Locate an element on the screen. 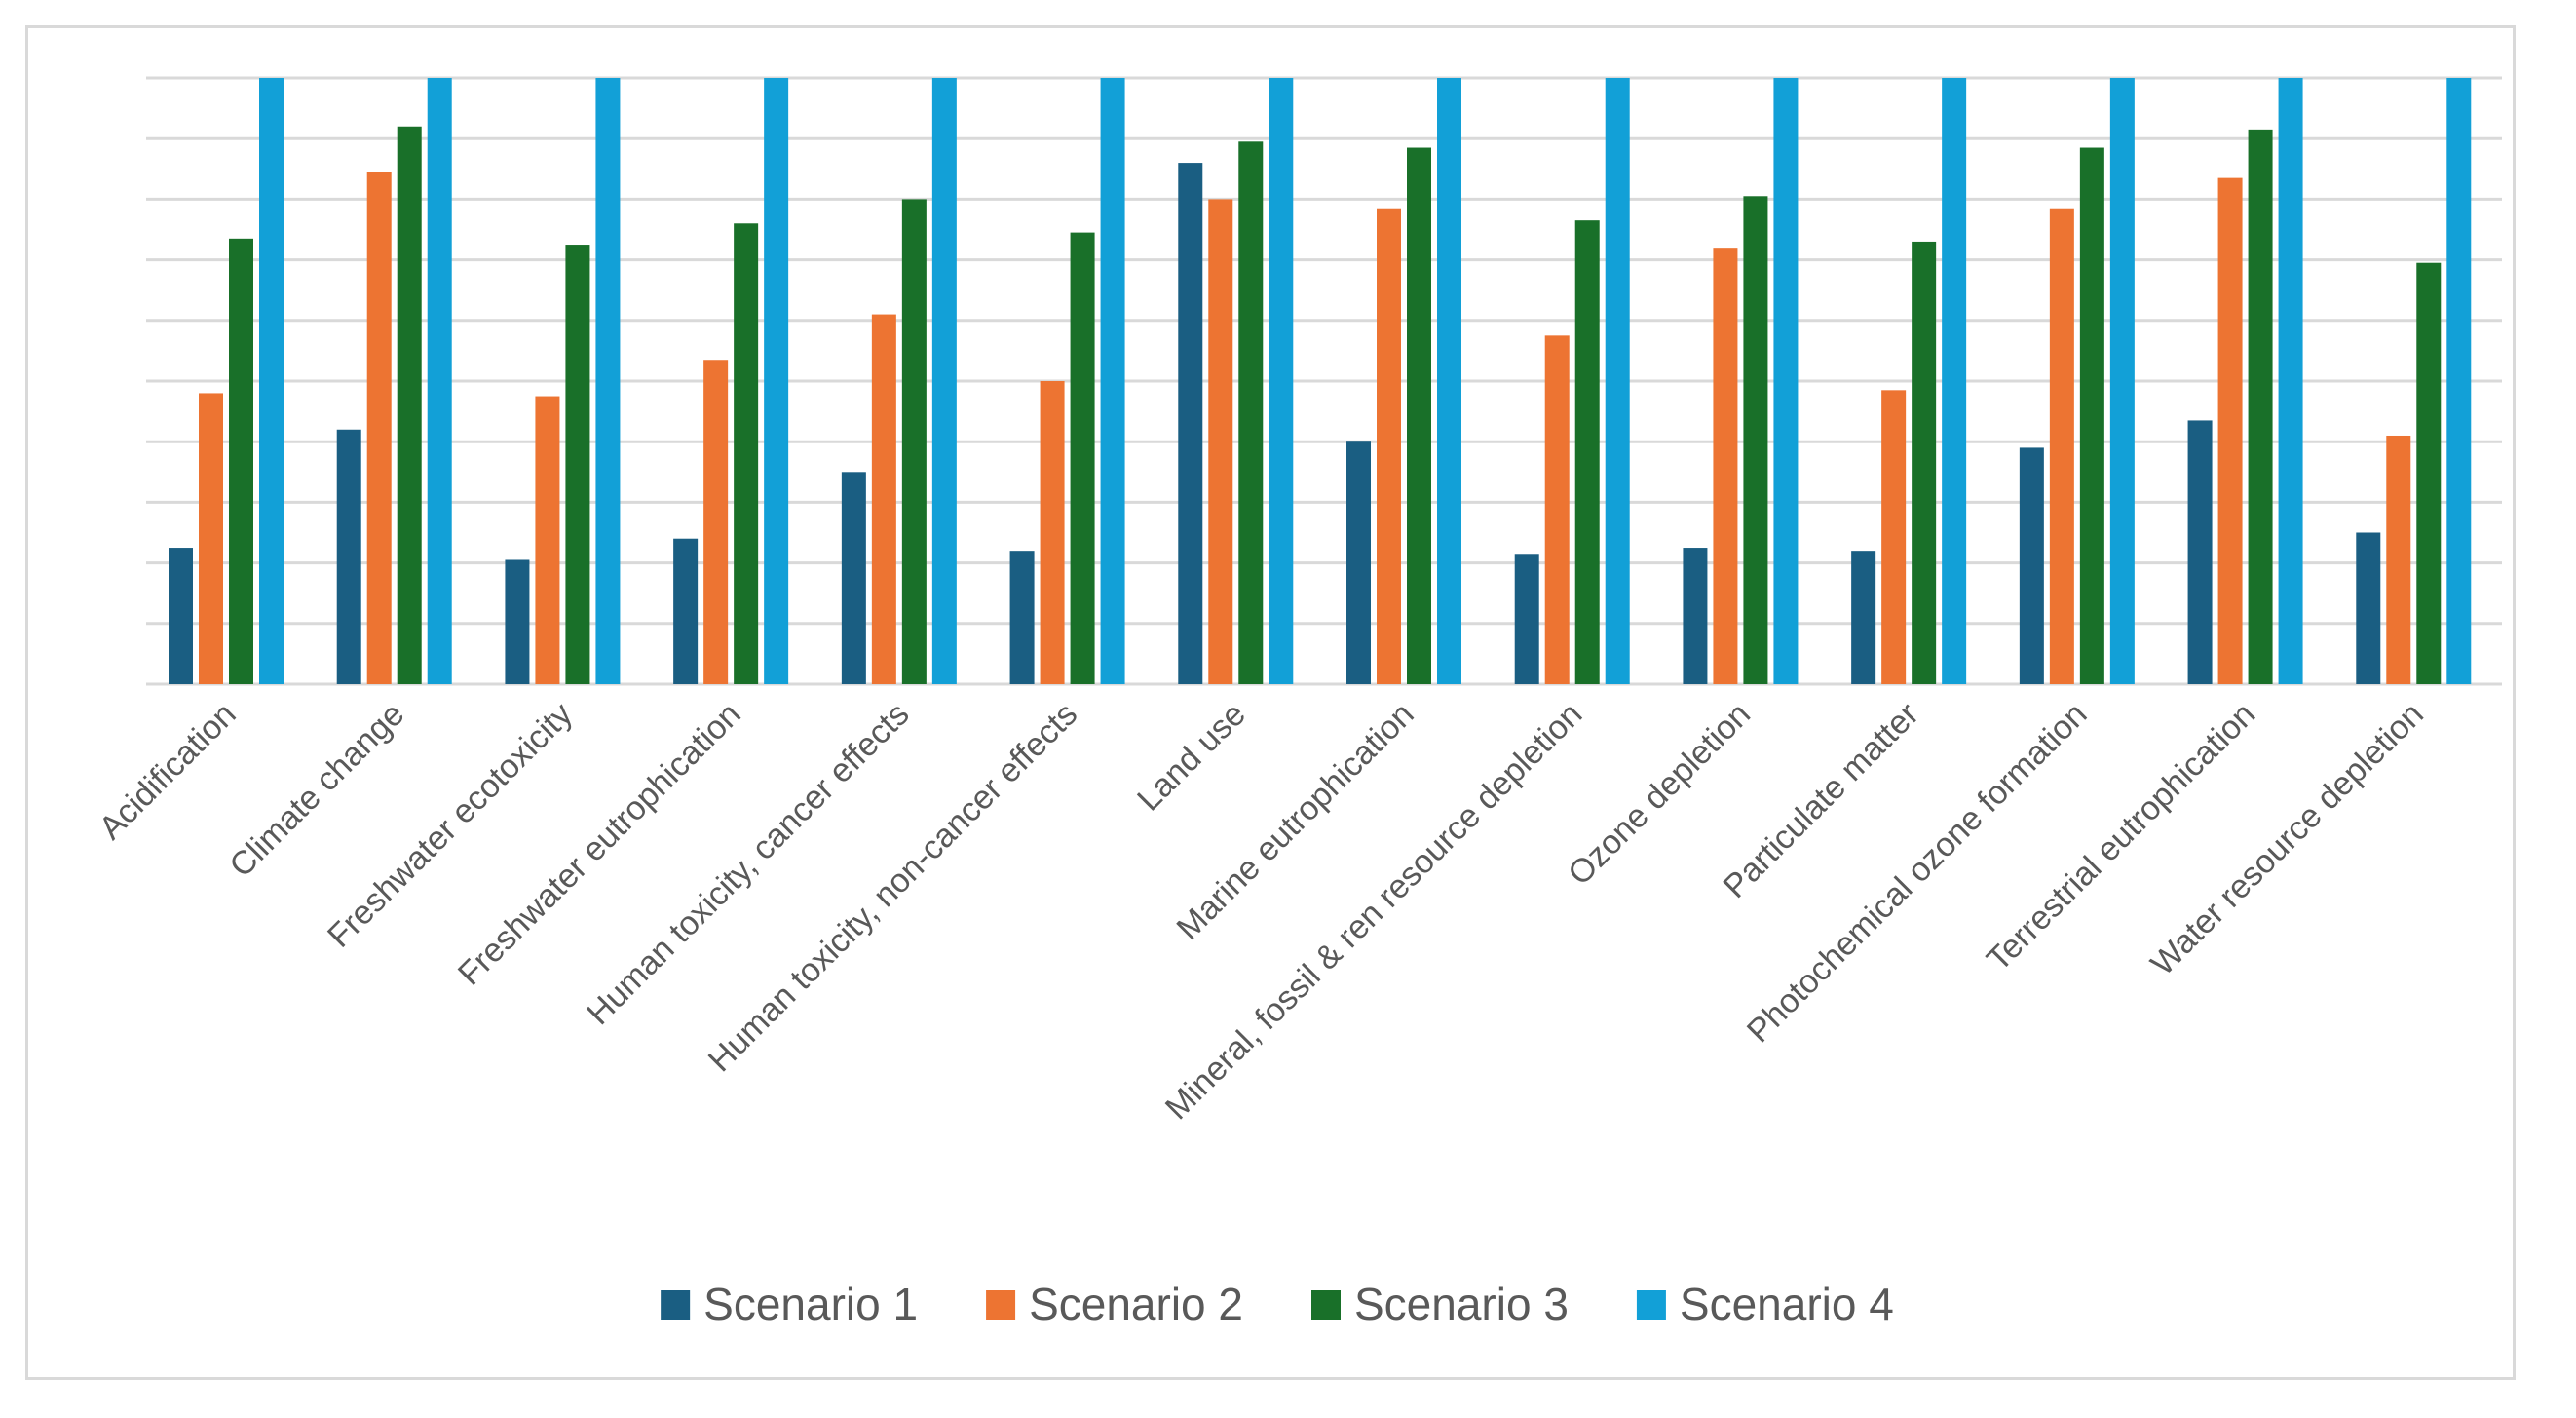 This screenshot has height=1418, width=2576. category-label: Photochemical ozone formation is located at coordinates (1917, 873).